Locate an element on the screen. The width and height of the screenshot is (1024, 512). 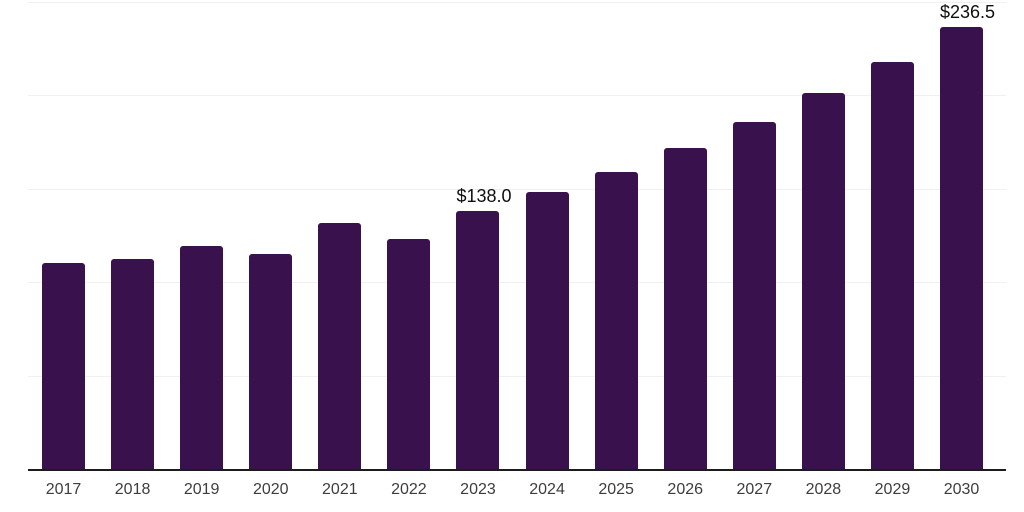
bar-value-label-2023: $138.0 is located at coordinates (484, 196).